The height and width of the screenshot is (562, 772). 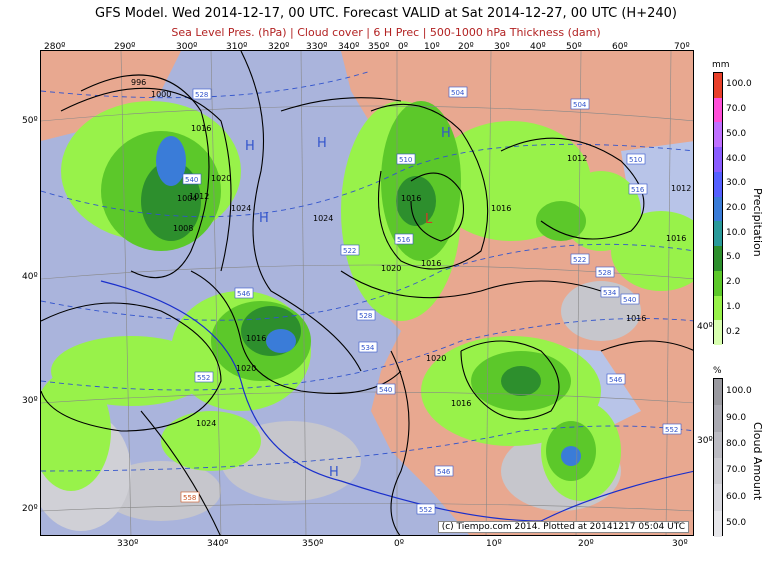 What do you see at coordinates (736, 443) in the screenshot?
I see `cloud-level-label: 80.0` at bounding box center [736, 443].